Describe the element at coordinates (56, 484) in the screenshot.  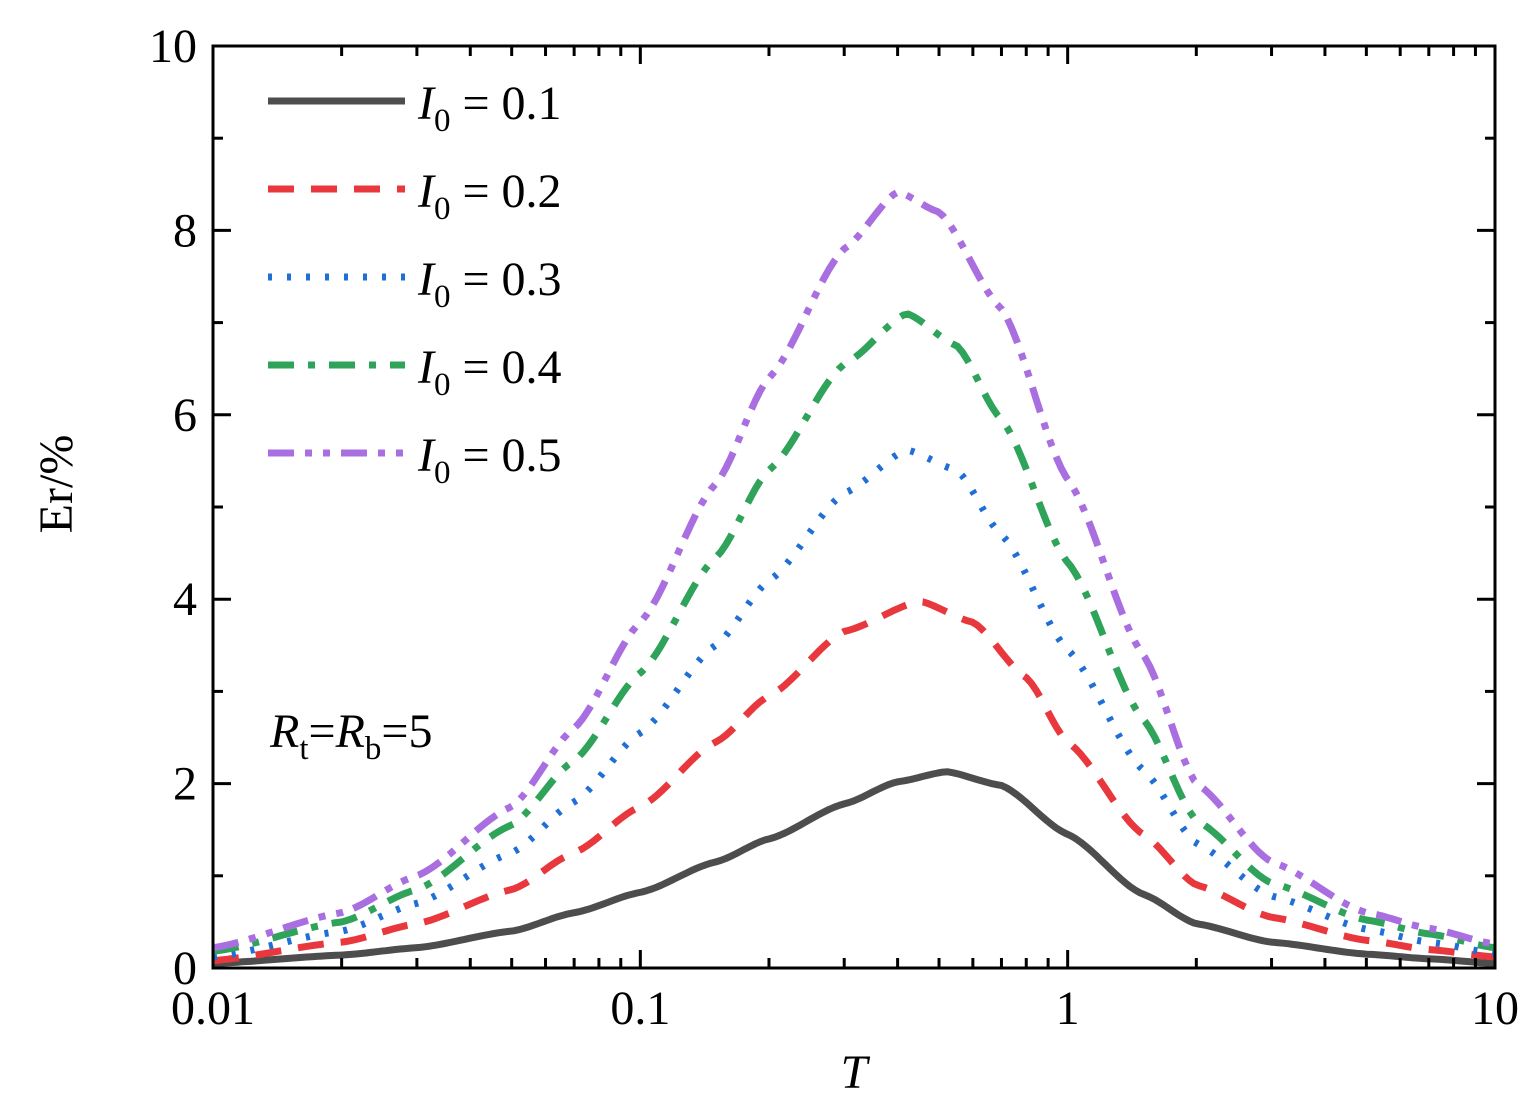
I see `y-axis-title: Er/%` at that location.